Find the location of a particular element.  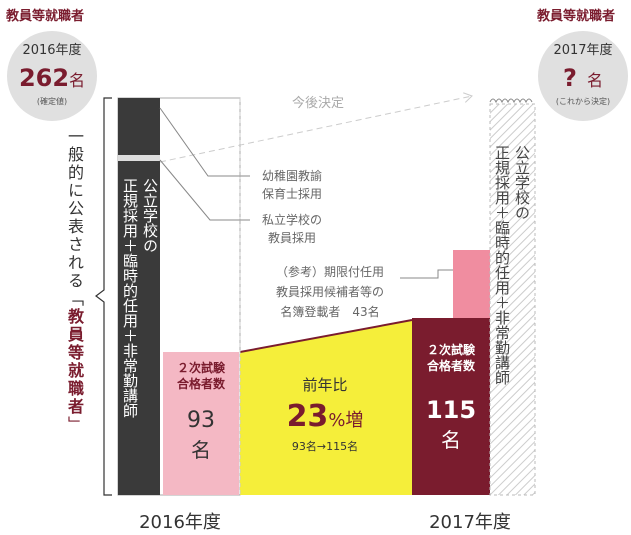

number: 115 is located at coordinates (451, 410).